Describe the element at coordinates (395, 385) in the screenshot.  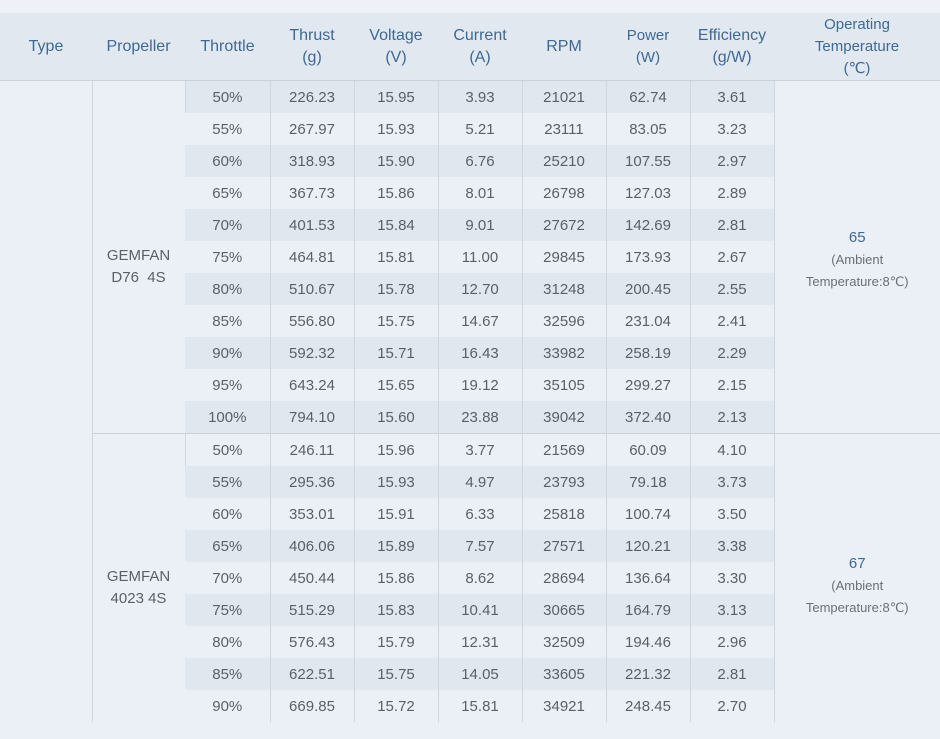
I see `voltage-cell: 15.65` at that location.